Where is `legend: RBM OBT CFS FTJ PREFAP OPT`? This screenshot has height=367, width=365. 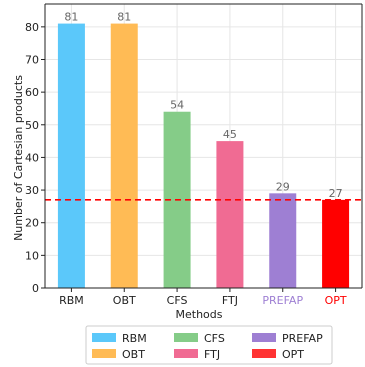
legend: RBM OBT CFS FTJ PREFAP OPT is located at coordinates (209, 345).